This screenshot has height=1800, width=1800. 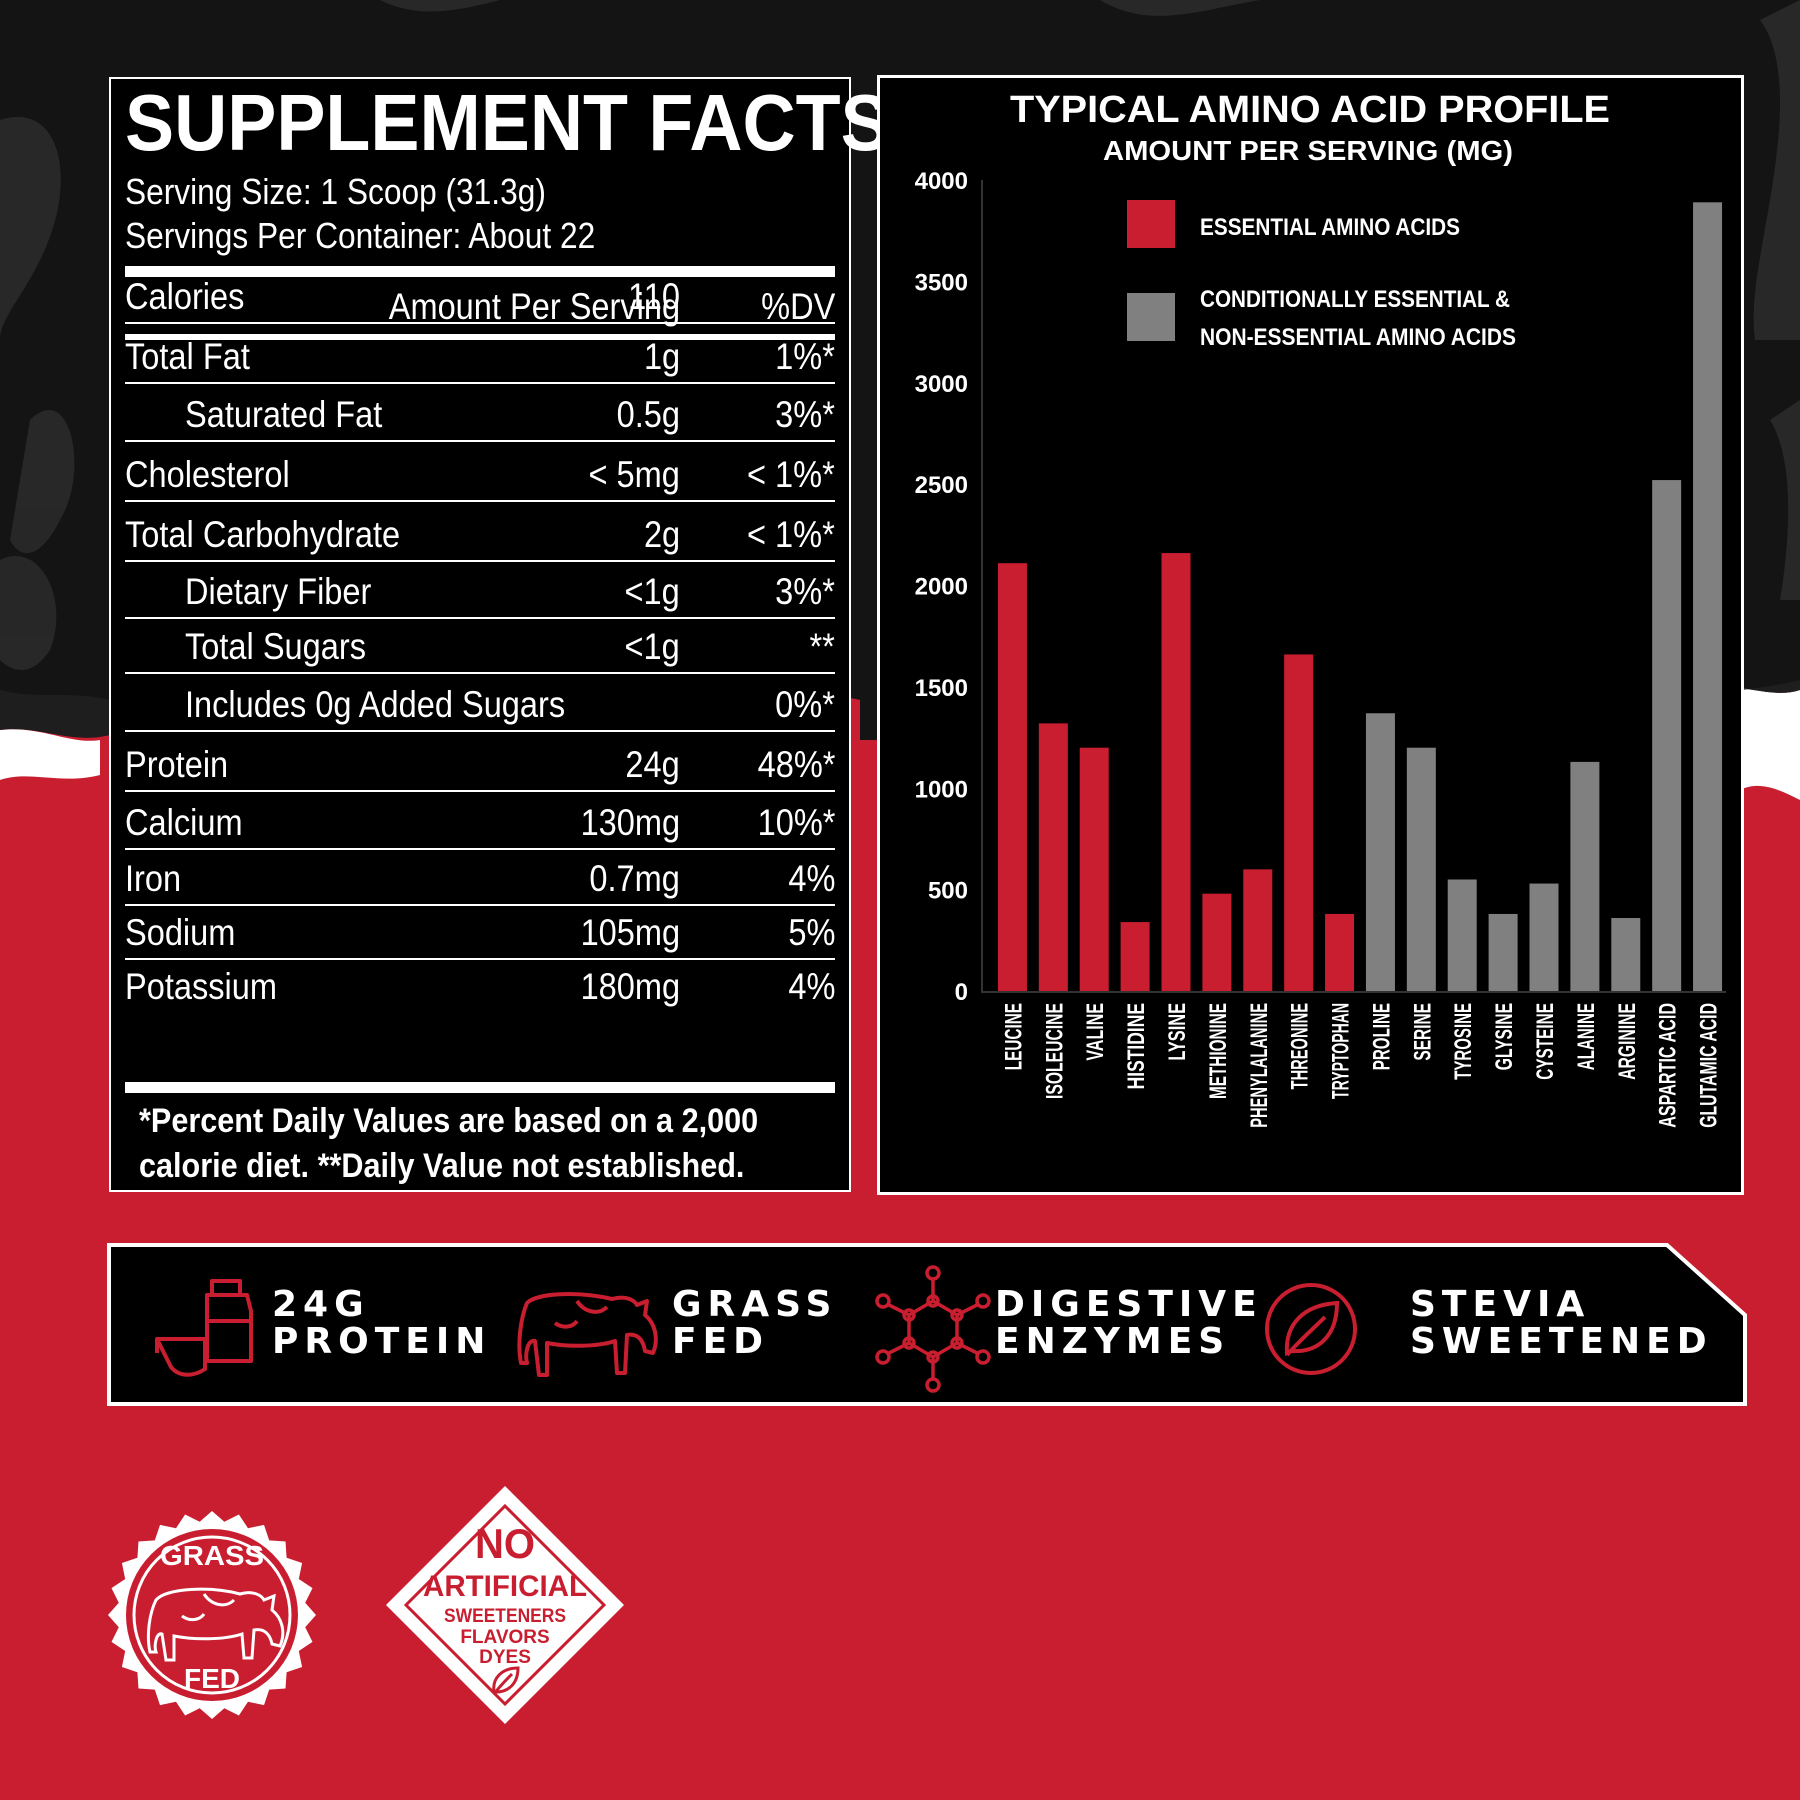 I want to click on facts-row: Potassium 180mg 4%, so click(x=480, y=988).